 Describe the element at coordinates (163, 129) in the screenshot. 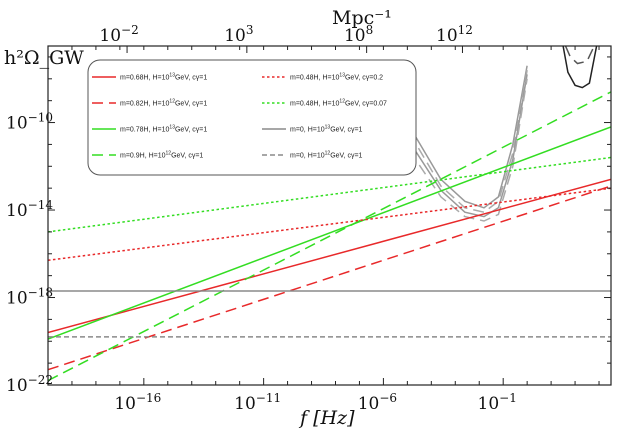

I see `legend-label: m=0.78H, H=1013GeV, cγ=1` at that location.